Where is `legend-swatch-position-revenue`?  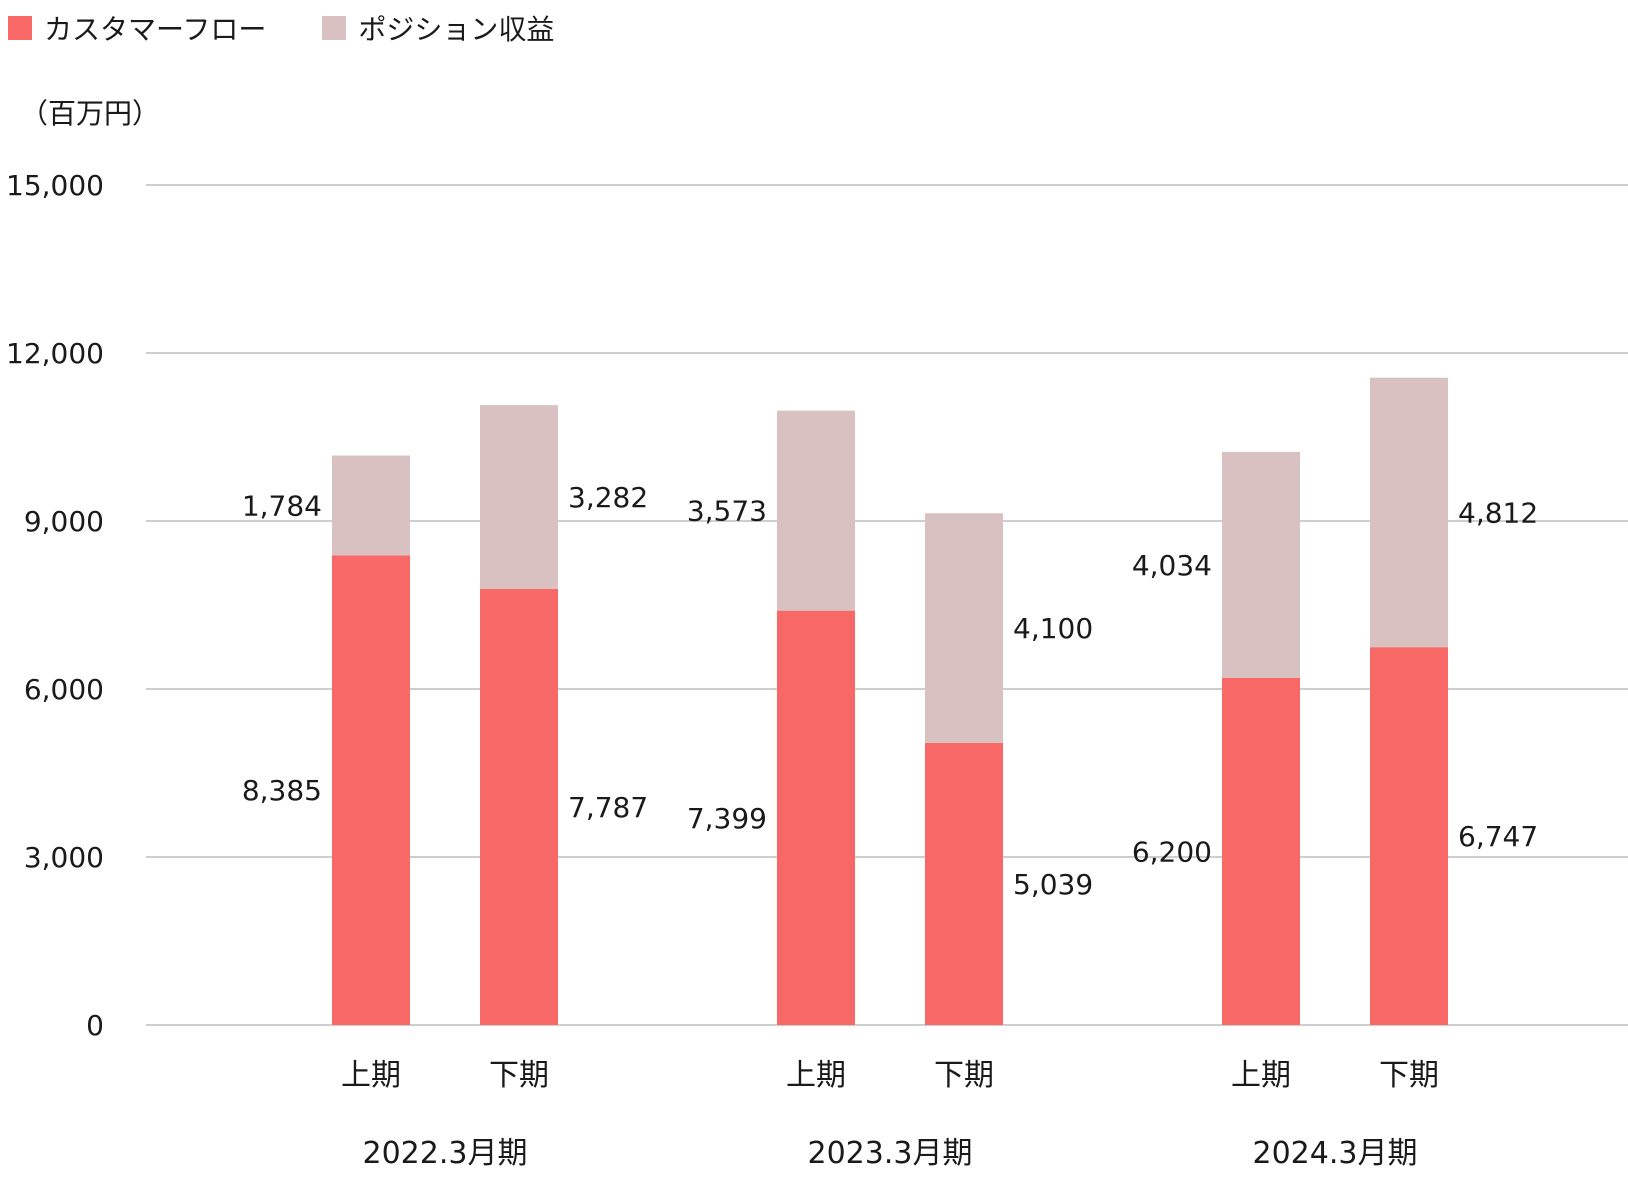 legend-swatch-position-revenue is located at coordinates (334, 28).